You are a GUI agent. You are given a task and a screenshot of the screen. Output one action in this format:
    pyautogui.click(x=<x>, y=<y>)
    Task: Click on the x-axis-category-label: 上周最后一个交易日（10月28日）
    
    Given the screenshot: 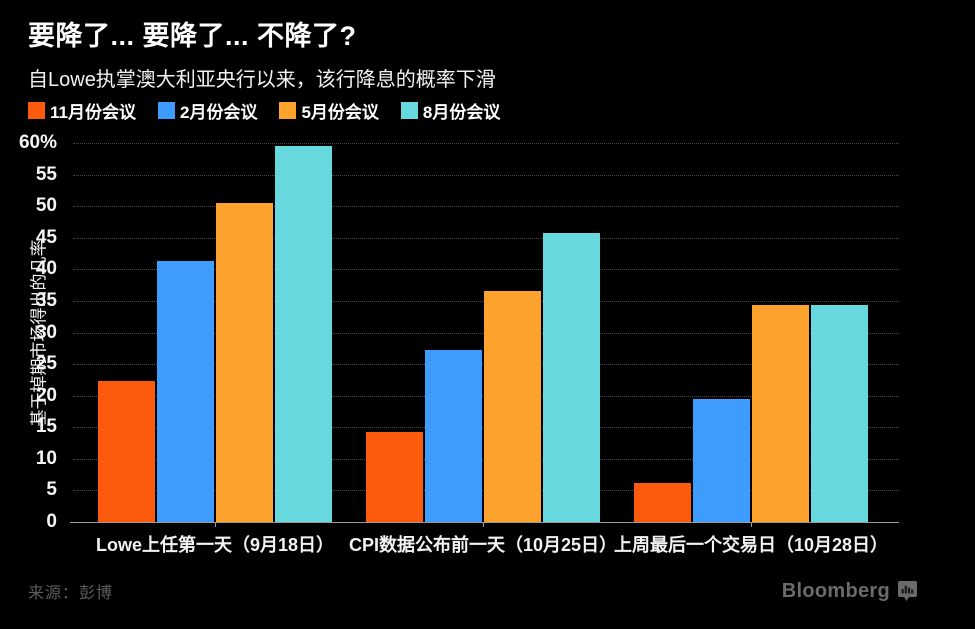 What is the action you would take?
    pyautogui.click(x=751, y=545)
    